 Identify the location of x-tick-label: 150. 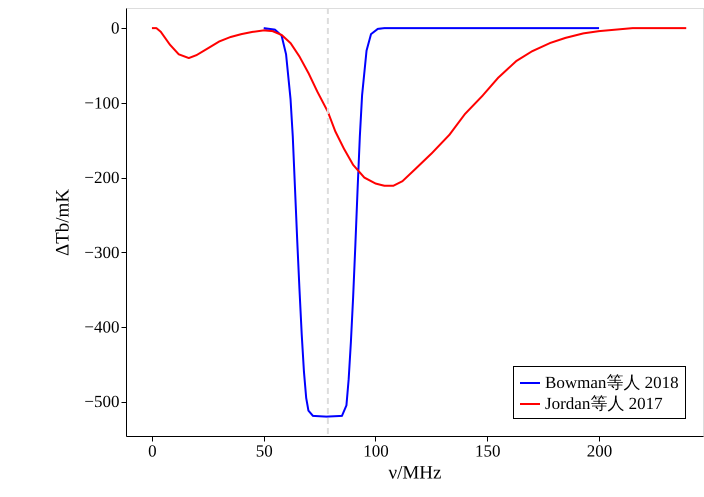
(488, 451).